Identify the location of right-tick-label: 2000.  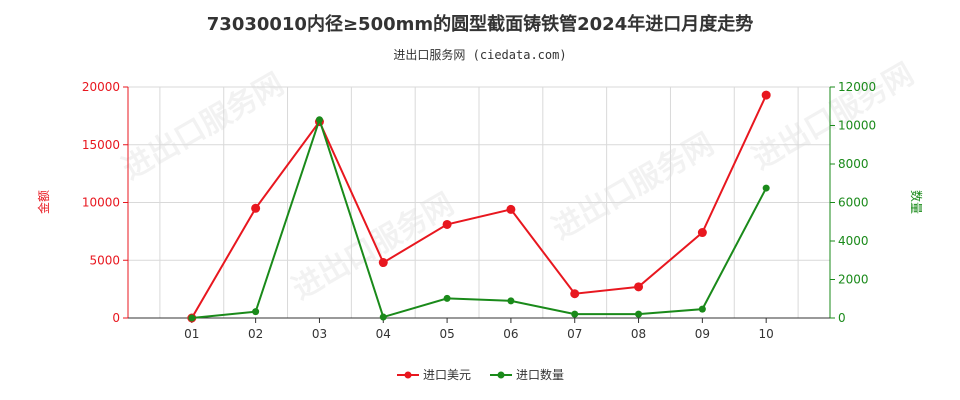
(853, 280).